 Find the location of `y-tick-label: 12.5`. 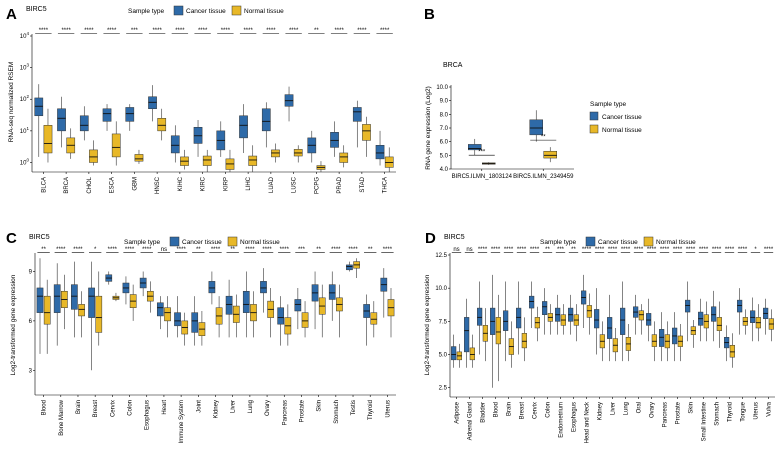

y-tick-label: 12.5 is located at coordinates (441, 256).